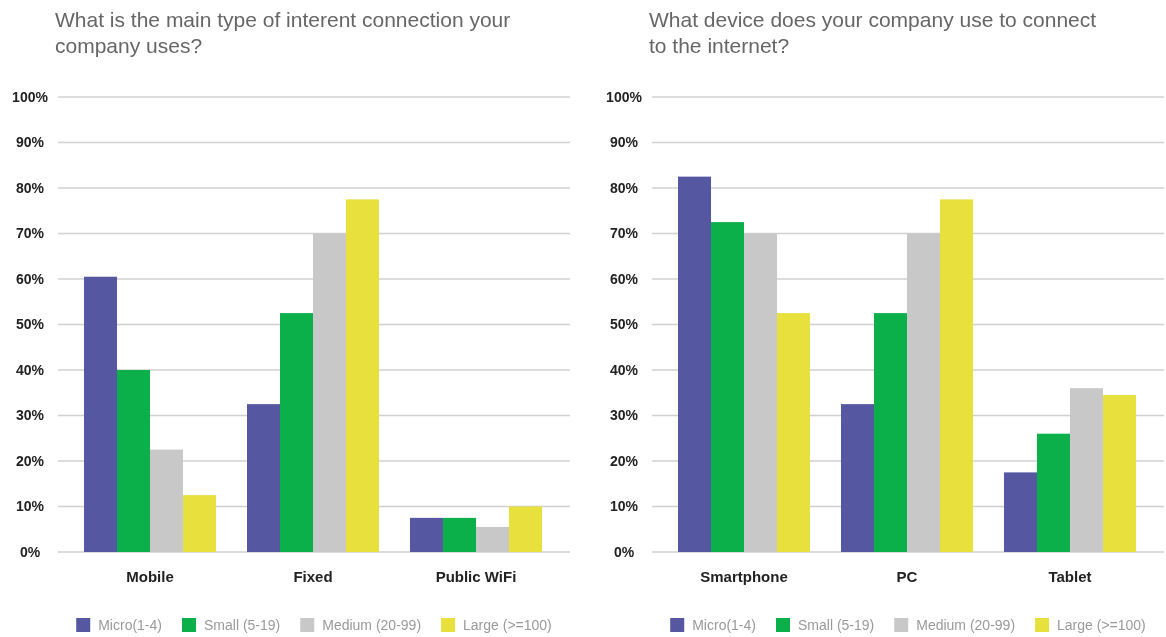  I want to click on x-tick-label: Public WiFi, so click(476, 577).